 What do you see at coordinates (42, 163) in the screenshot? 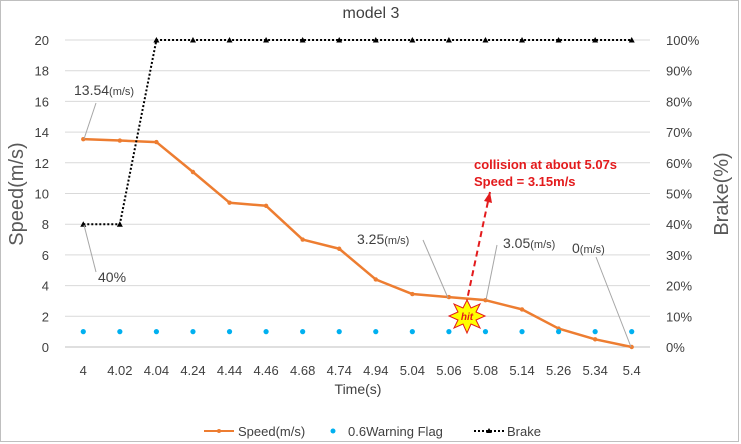
I see `y-tick-label: 12` at bounding box center [42, 163].